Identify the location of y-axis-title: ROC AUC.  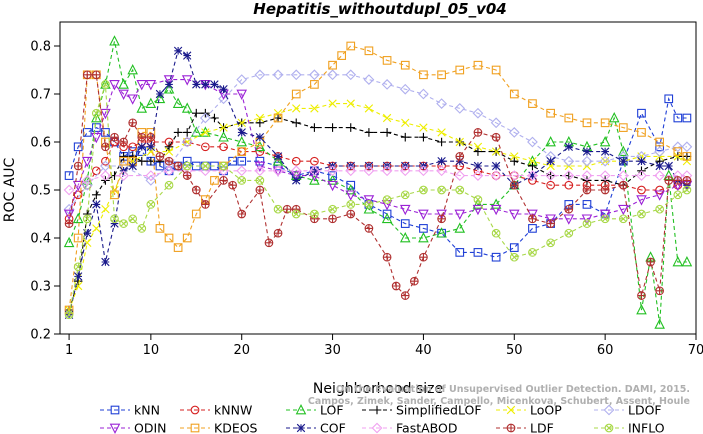
(10, 189).